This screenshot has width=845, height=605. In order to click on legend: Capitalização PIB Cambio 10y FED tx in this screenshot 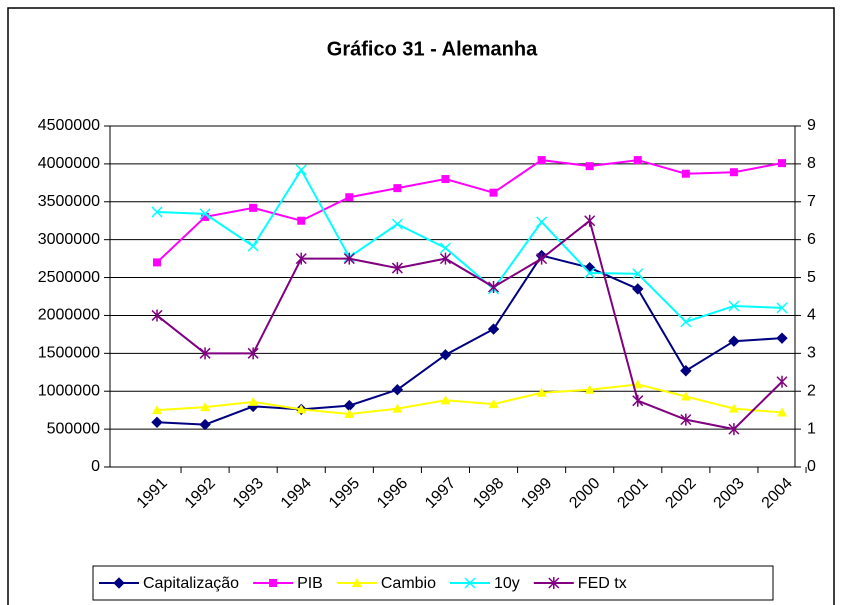, I will do `click(433, 583)`.